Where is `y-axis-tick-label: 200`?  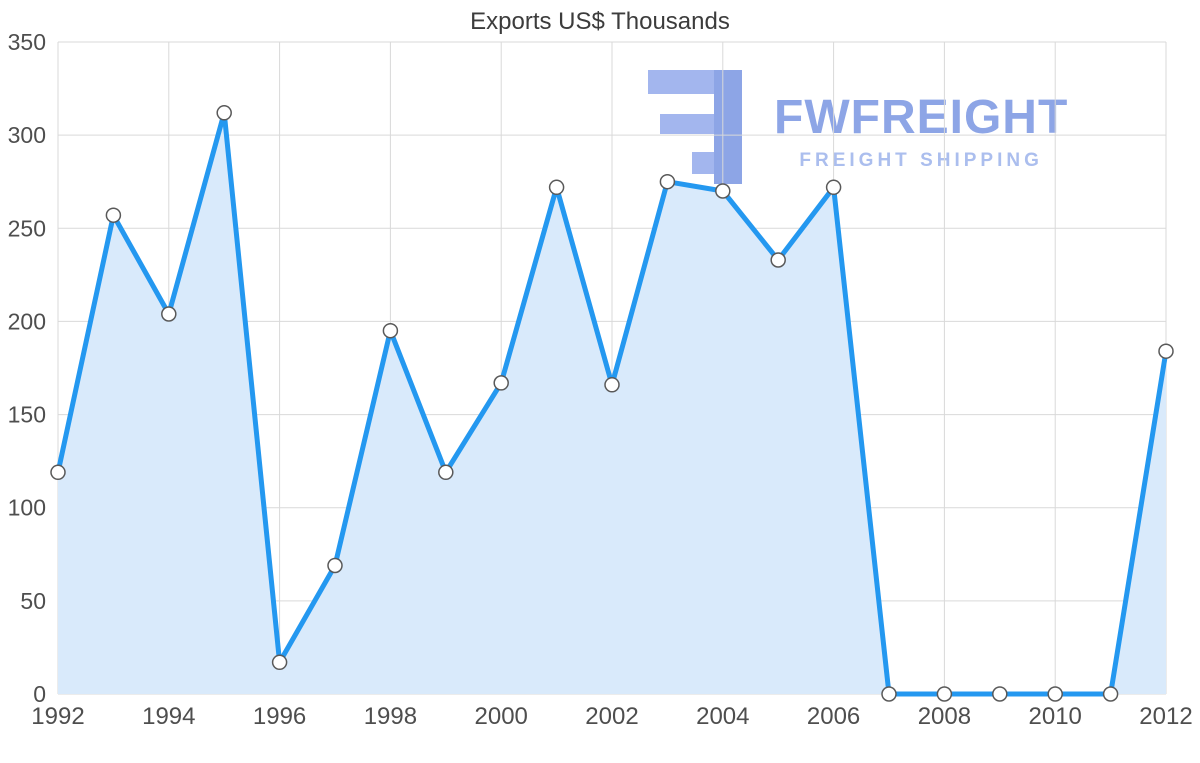
y-axis-tick-label: 200 is located at coordinates (27, 321).